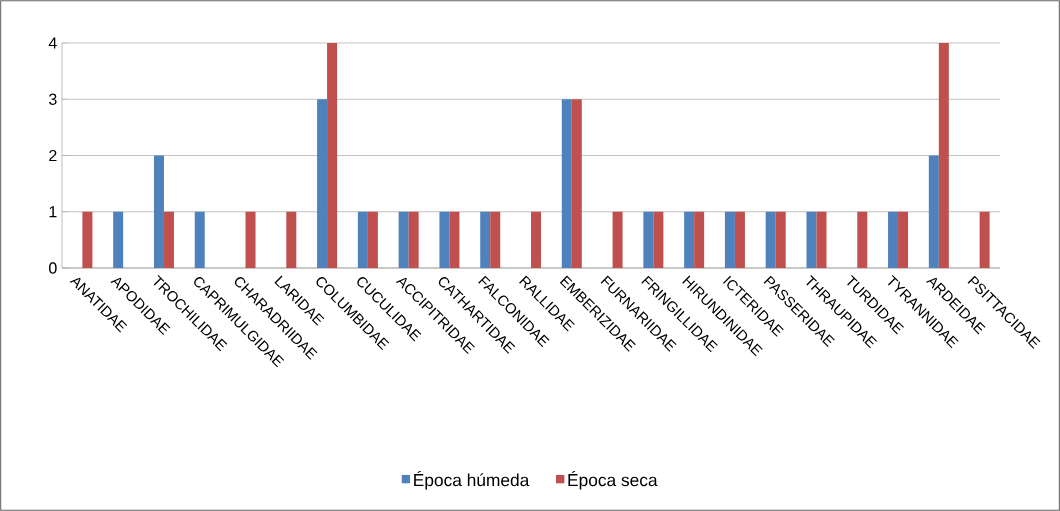 This screenshot has width=1060, height=511. I want to click on y-tick-label: 2, so click(53, 155).